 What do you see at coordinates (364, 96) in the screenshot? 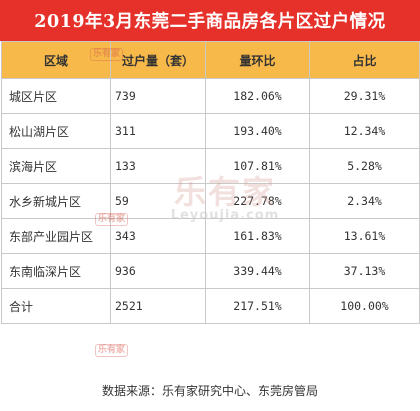
I see `share-cell: 29.31%` at bounding box center [364, 96].